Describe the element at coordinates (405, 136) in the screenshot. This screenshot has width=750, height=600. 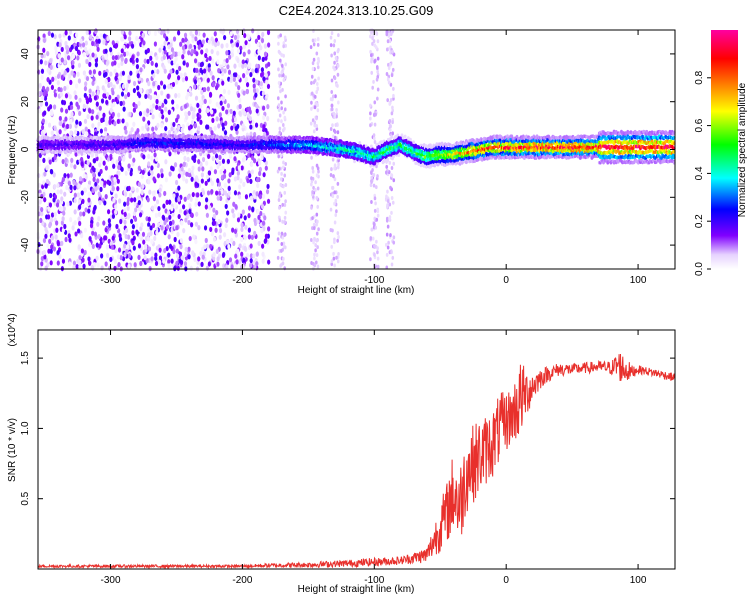
I see `spectrogram-ridge-cell` at that location.